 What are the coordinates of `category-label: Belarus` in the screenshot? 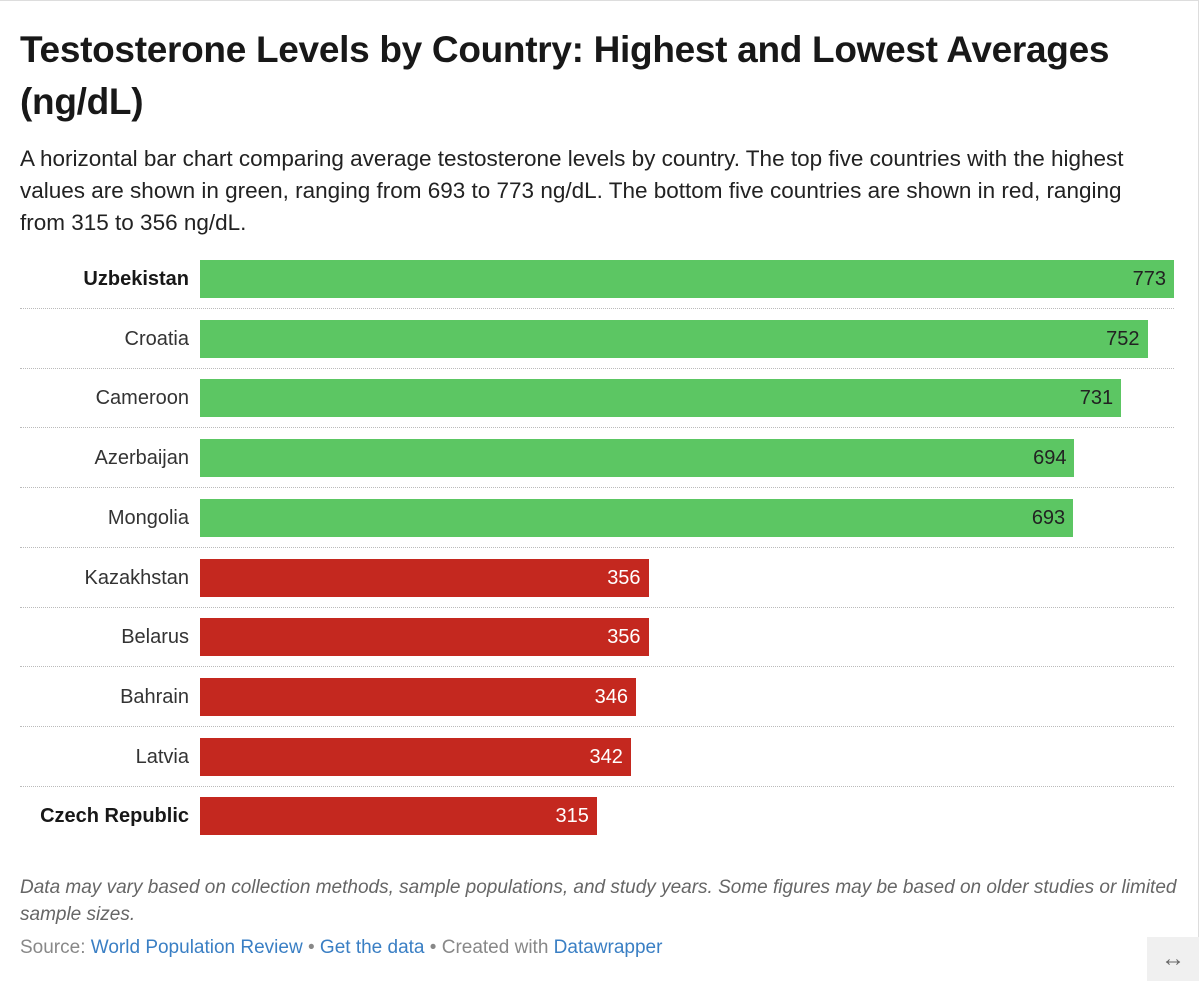 It's located at (155, 637).